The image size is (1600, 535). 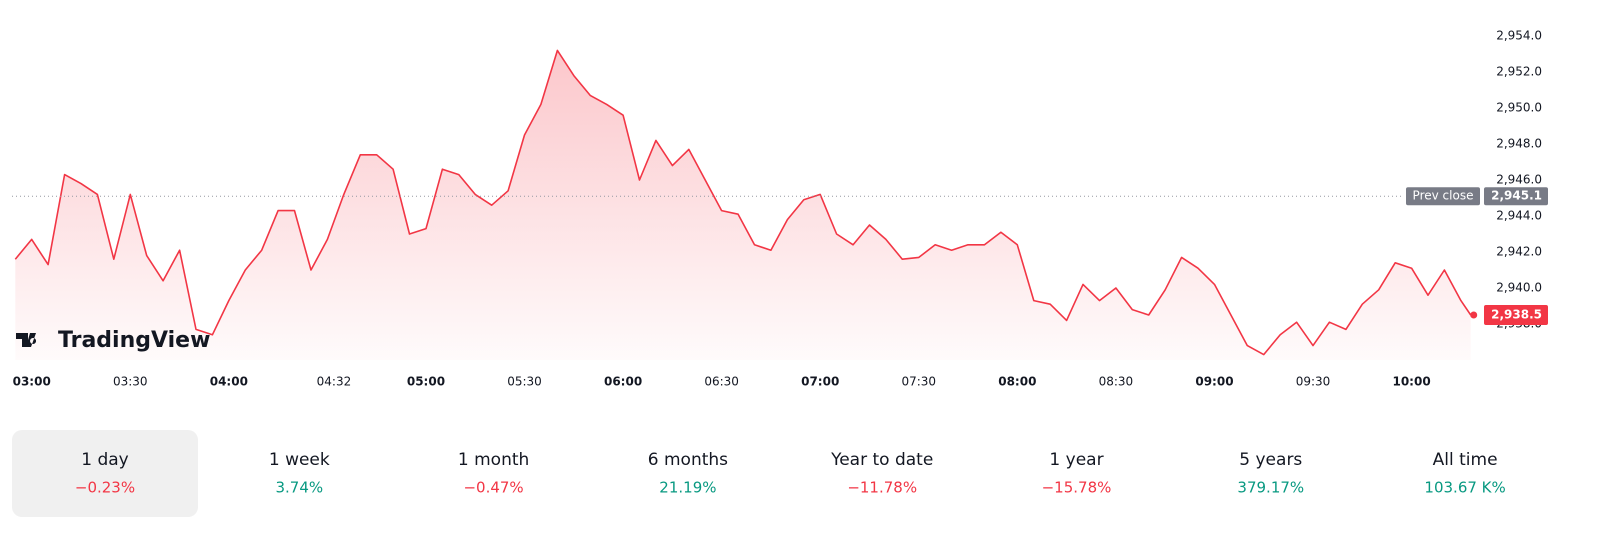 What do you see at coordinates (1464, 488) in the screenshot?
I see `period-change: 103.67 K%` at bounding box center [1464, 488].